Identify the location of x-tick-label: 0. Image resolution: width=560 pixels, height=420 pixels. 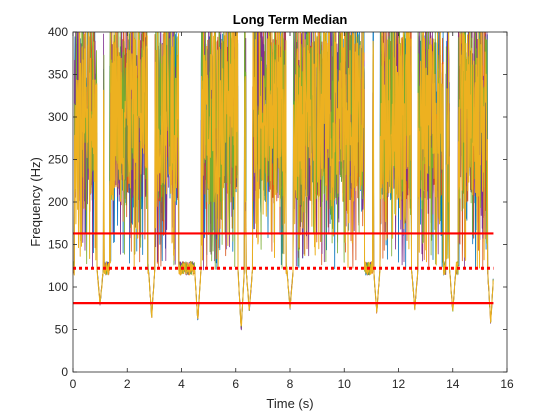
(73, 384).